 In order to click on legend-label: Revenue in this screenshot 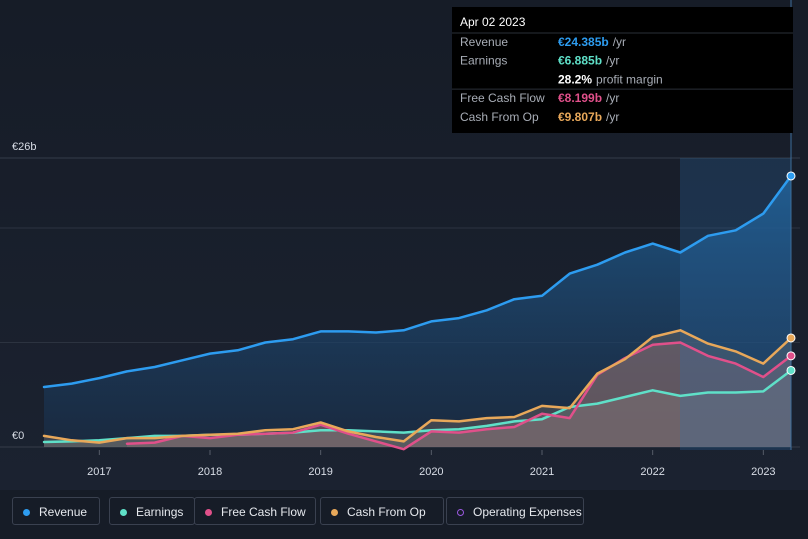, I will do `click(63, 512)`.